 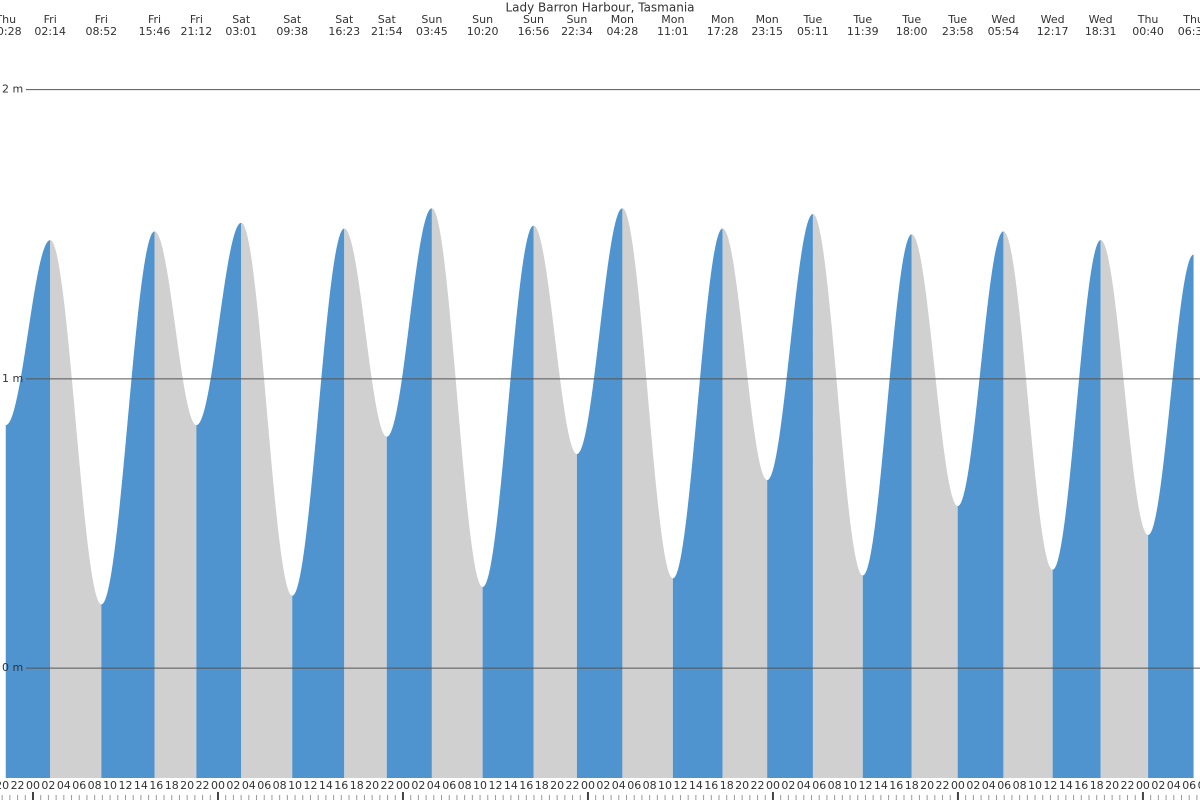 What do you see at coordinates (577, 31) in the screenshot?
I see `extreme-time: 22:34` at bounding box center [577, 31].